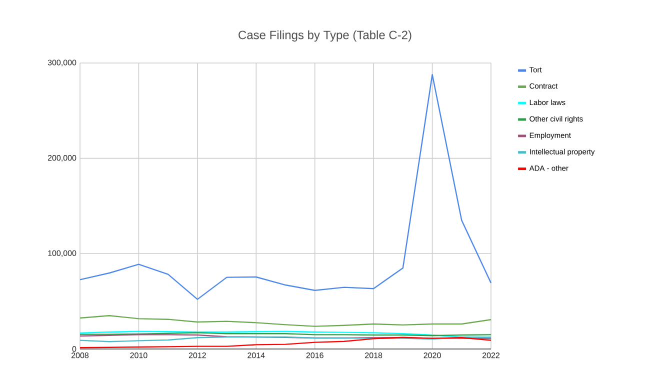  What do you see at coordinates (491, 355) in the screenshot?
I see `x-tick-label: 2022` at bounding box center [491, 355].